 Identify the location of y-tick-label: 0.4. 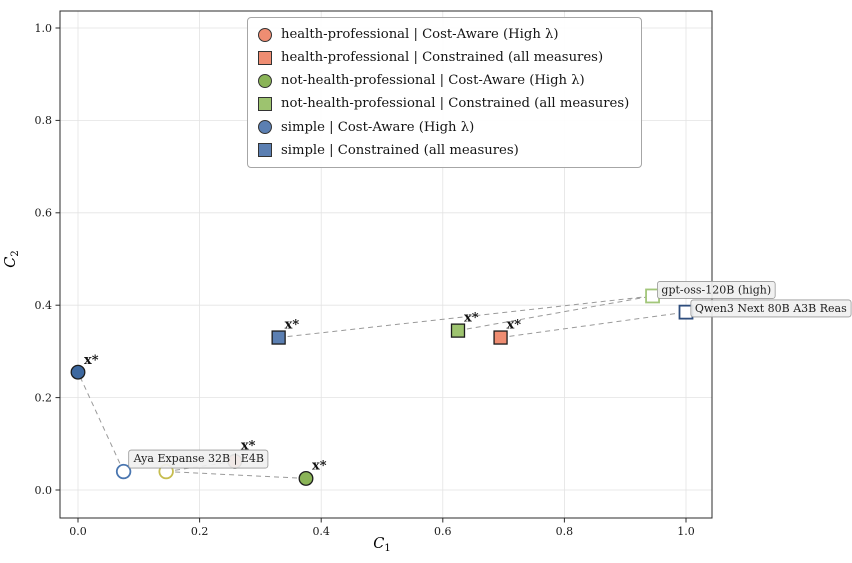
(44, 305).